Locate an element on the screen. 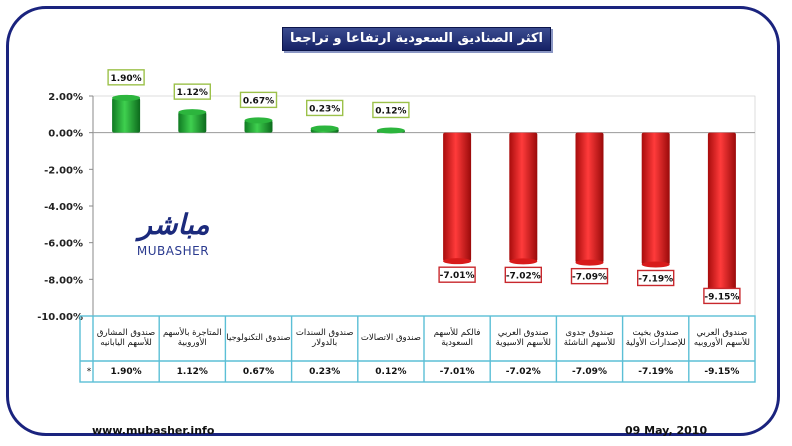 The height and width of the screenshot is (446, 792). data-label: -7.09% is located at coordinates (589, 278).